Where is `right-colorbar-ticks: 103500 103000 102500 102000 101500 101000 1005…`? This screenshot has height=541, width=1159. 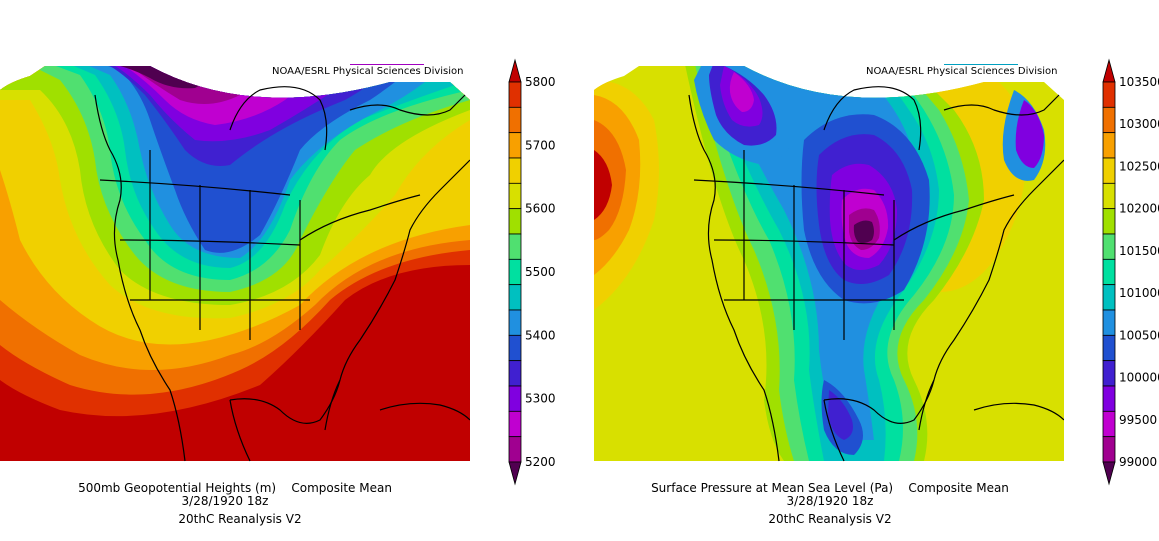 right-colorbar-ticks: 103500 103000 102500 102000 101500 101000 1005… is located at coordinates (1139, 272).